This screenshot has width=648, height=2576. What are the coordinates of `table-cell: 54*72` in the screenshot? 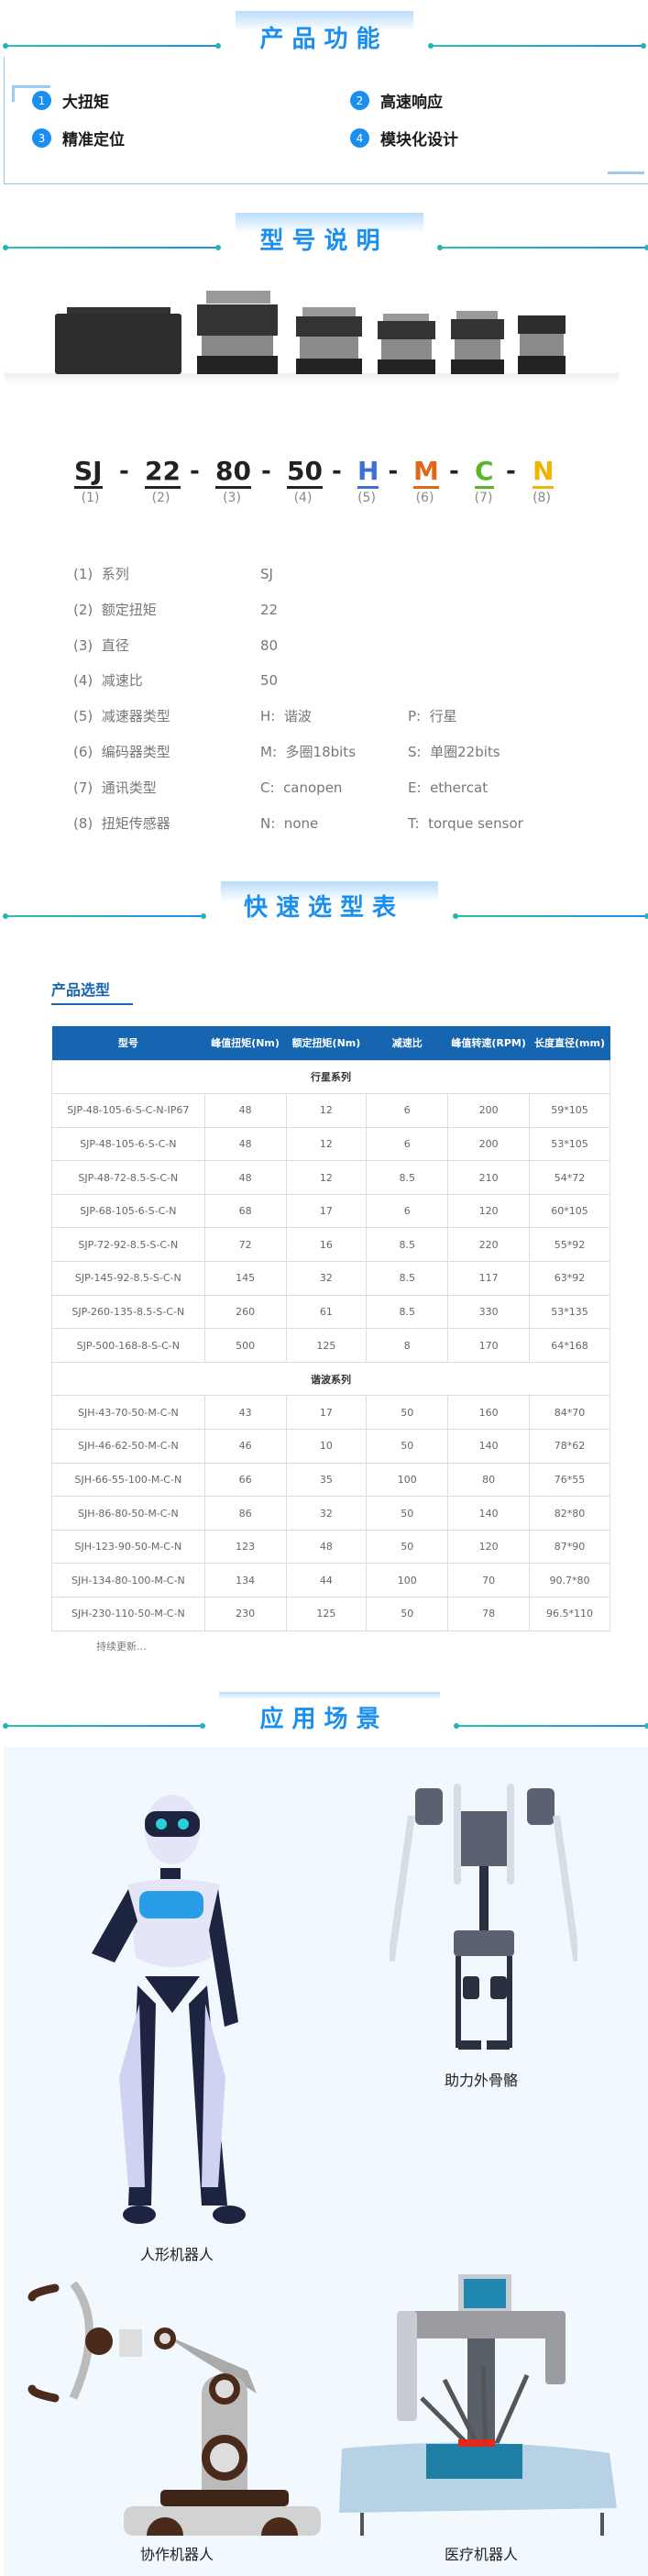 It's located at (570, 1177).